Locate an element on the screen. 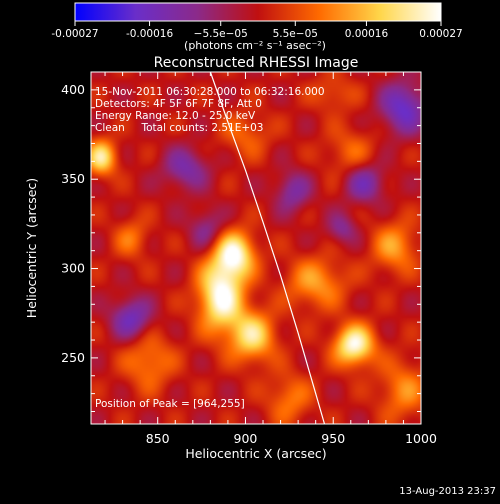  y-tick-label: 400 is located at coordinates (73, 89).